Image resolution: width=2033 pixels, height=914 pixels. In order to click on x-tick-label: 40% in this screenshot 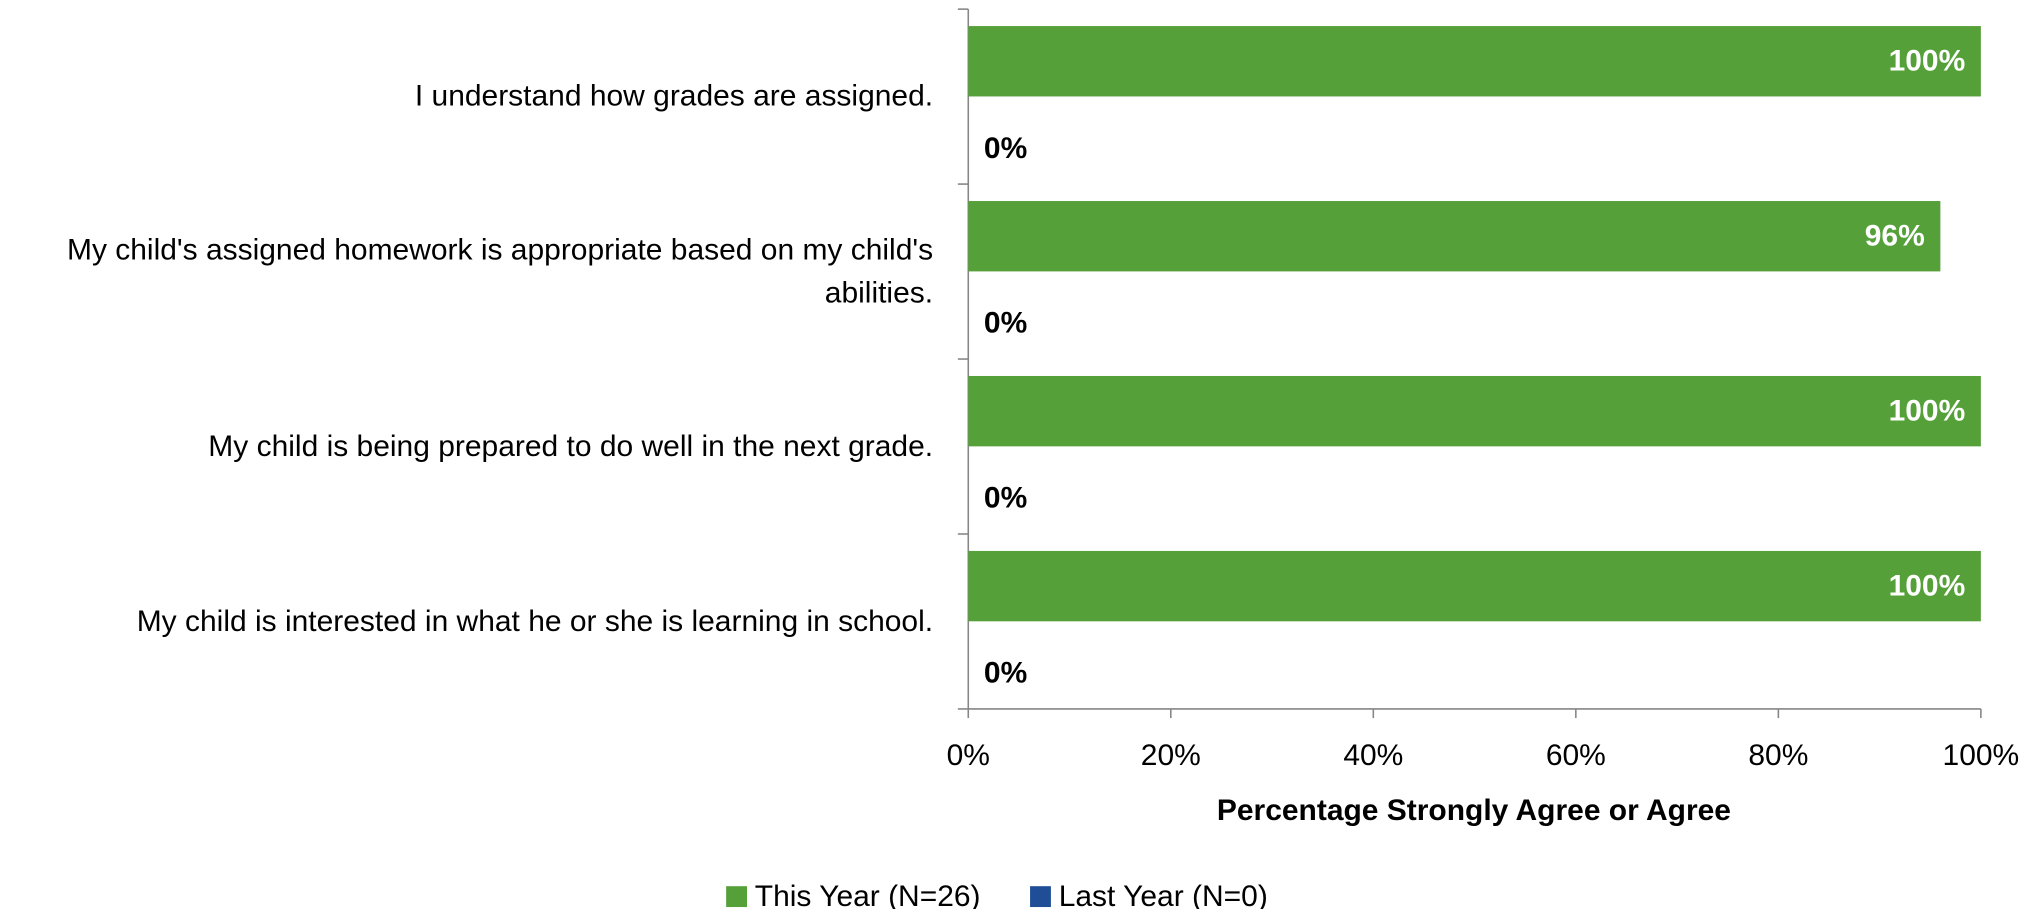, I will do `click(1373, 755)`.